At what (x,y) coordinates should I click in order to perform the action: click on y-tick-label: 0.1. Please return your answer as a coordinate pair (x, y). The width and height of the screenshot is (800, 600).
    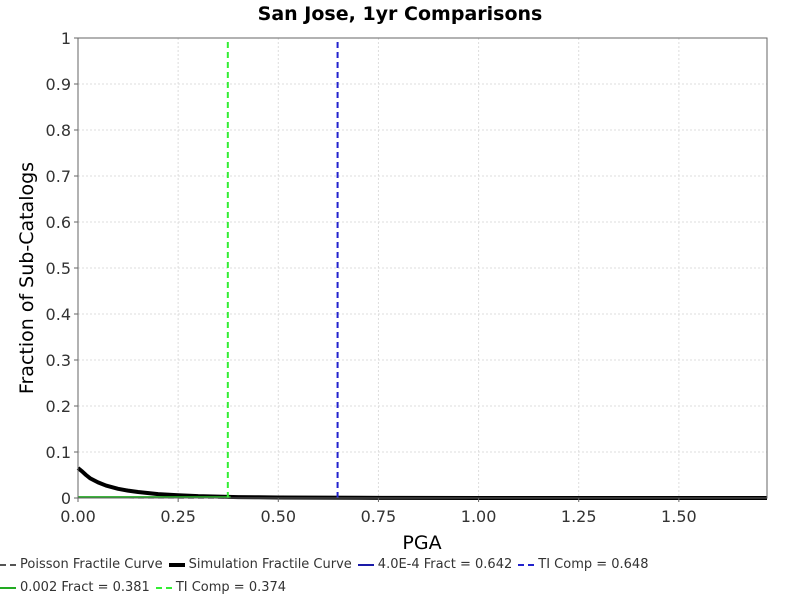
    Looking at the image, I should click on (58, 452).